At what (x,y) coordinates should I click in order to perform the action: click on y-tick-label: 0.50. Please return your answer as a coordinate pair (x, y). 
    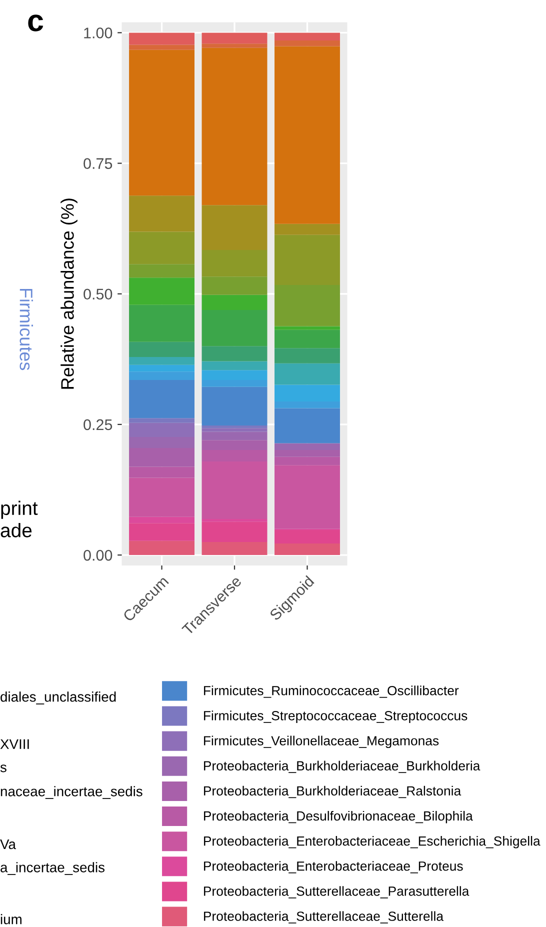
    Looking at the image, I should click on (98, 294).